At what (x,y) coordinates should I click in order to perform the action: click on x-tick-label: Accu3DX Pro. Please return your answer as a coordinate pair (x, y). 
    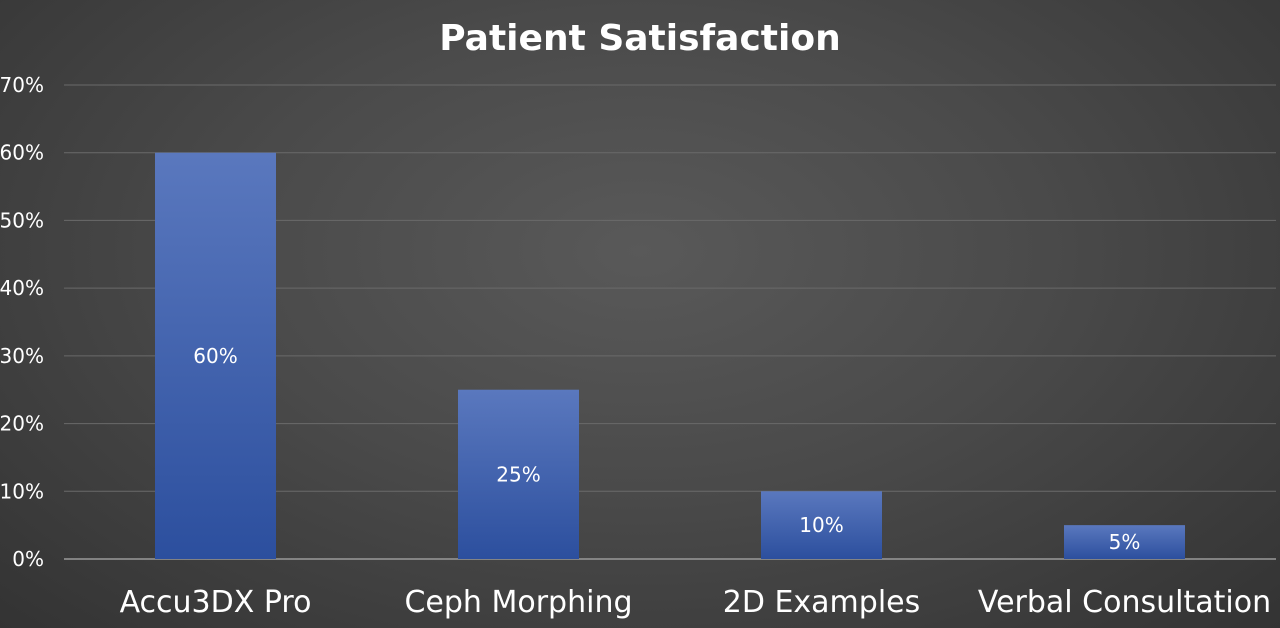
    Looking at the image, I should click on (216, 602).